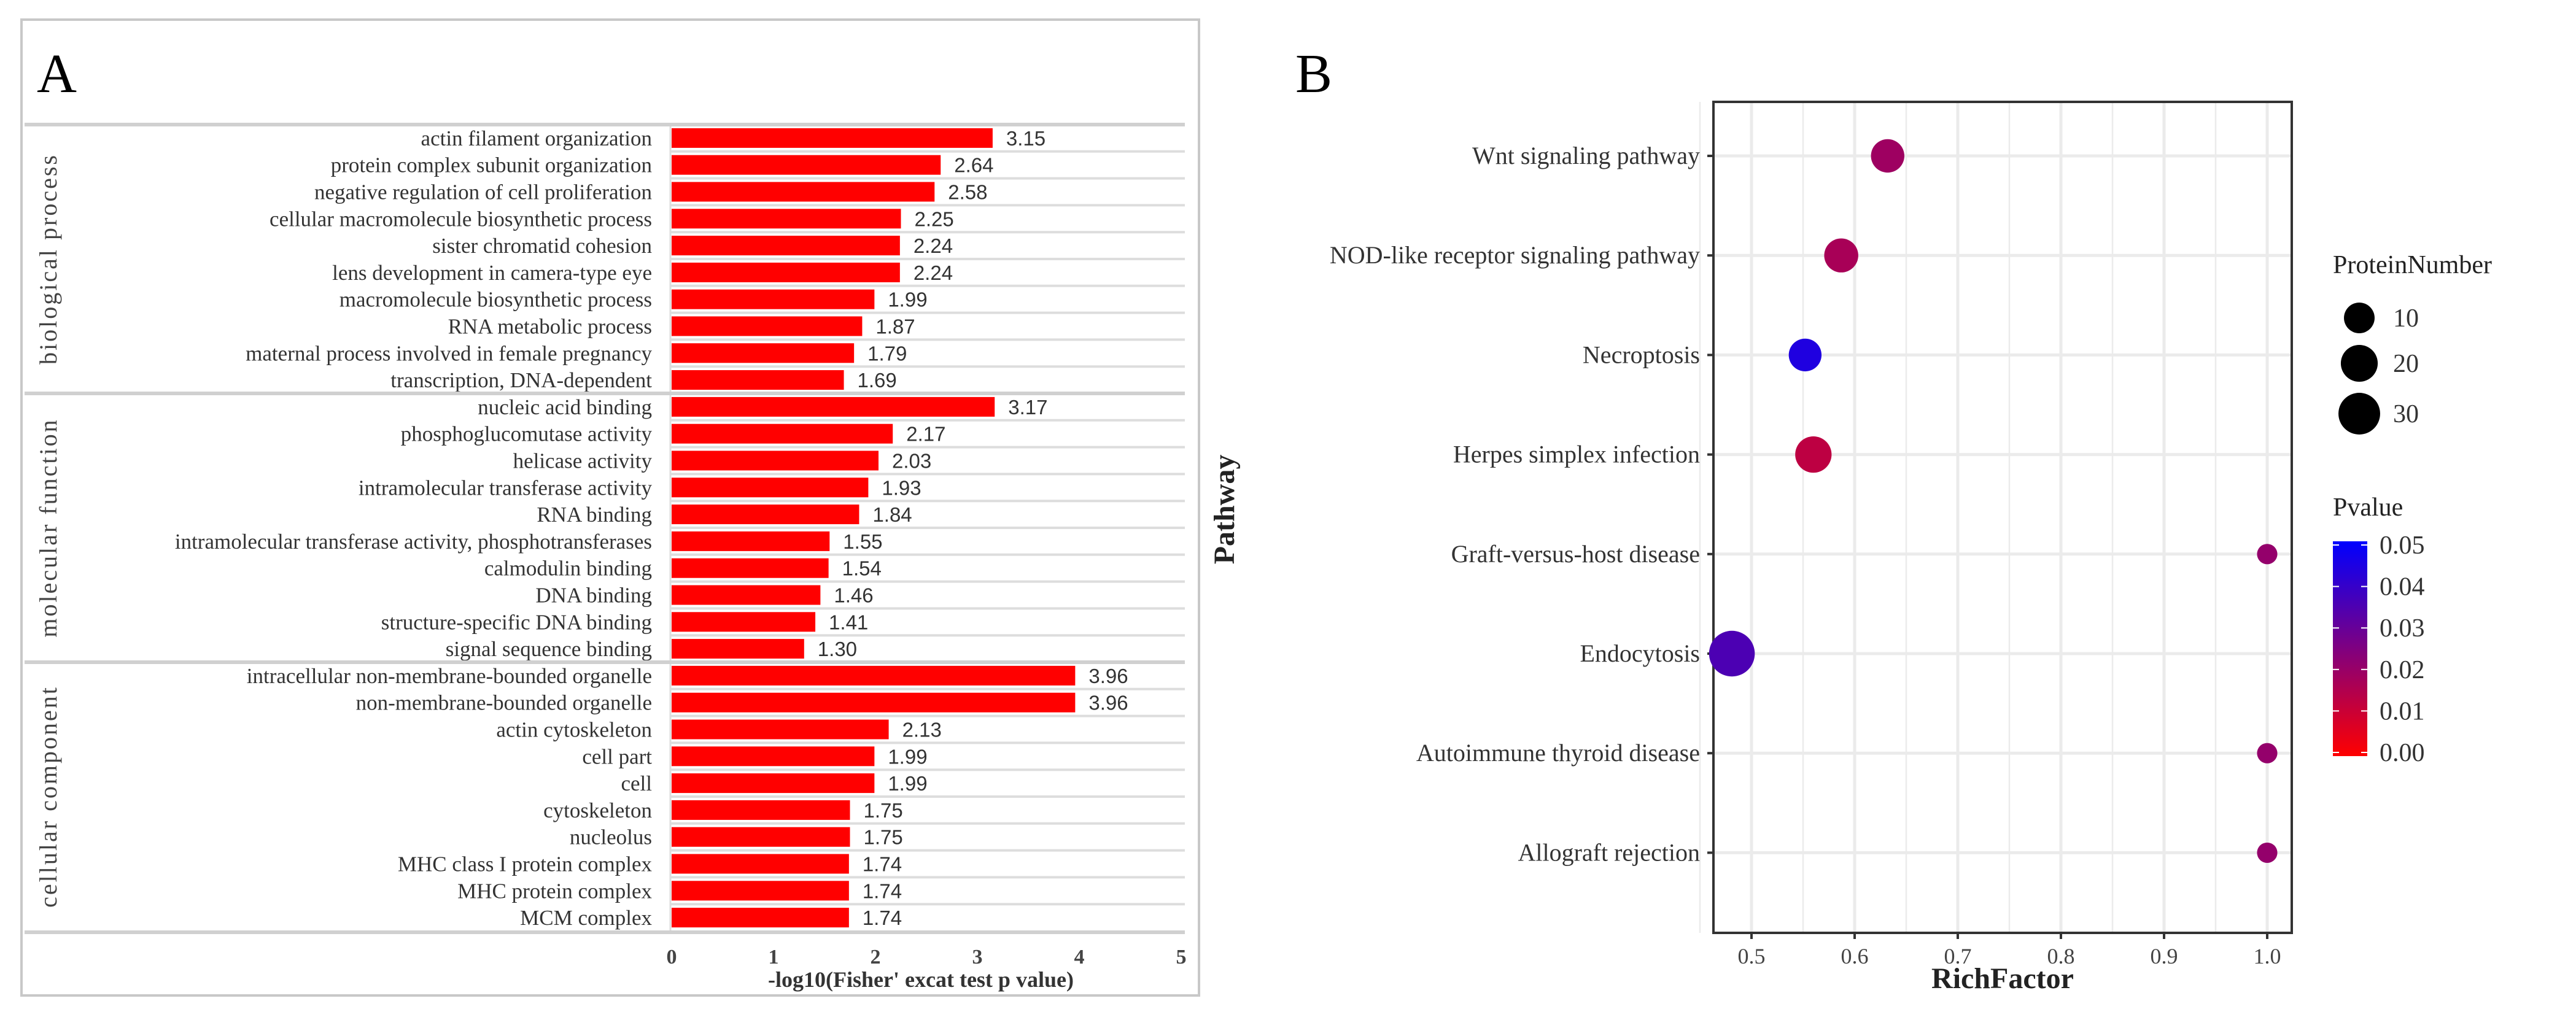 This screenshot has height=1028, width=2576. Describe the element at coordinates (2002, 979) in the screenshot. I see `x-axis-title: RichFactor` at that location.